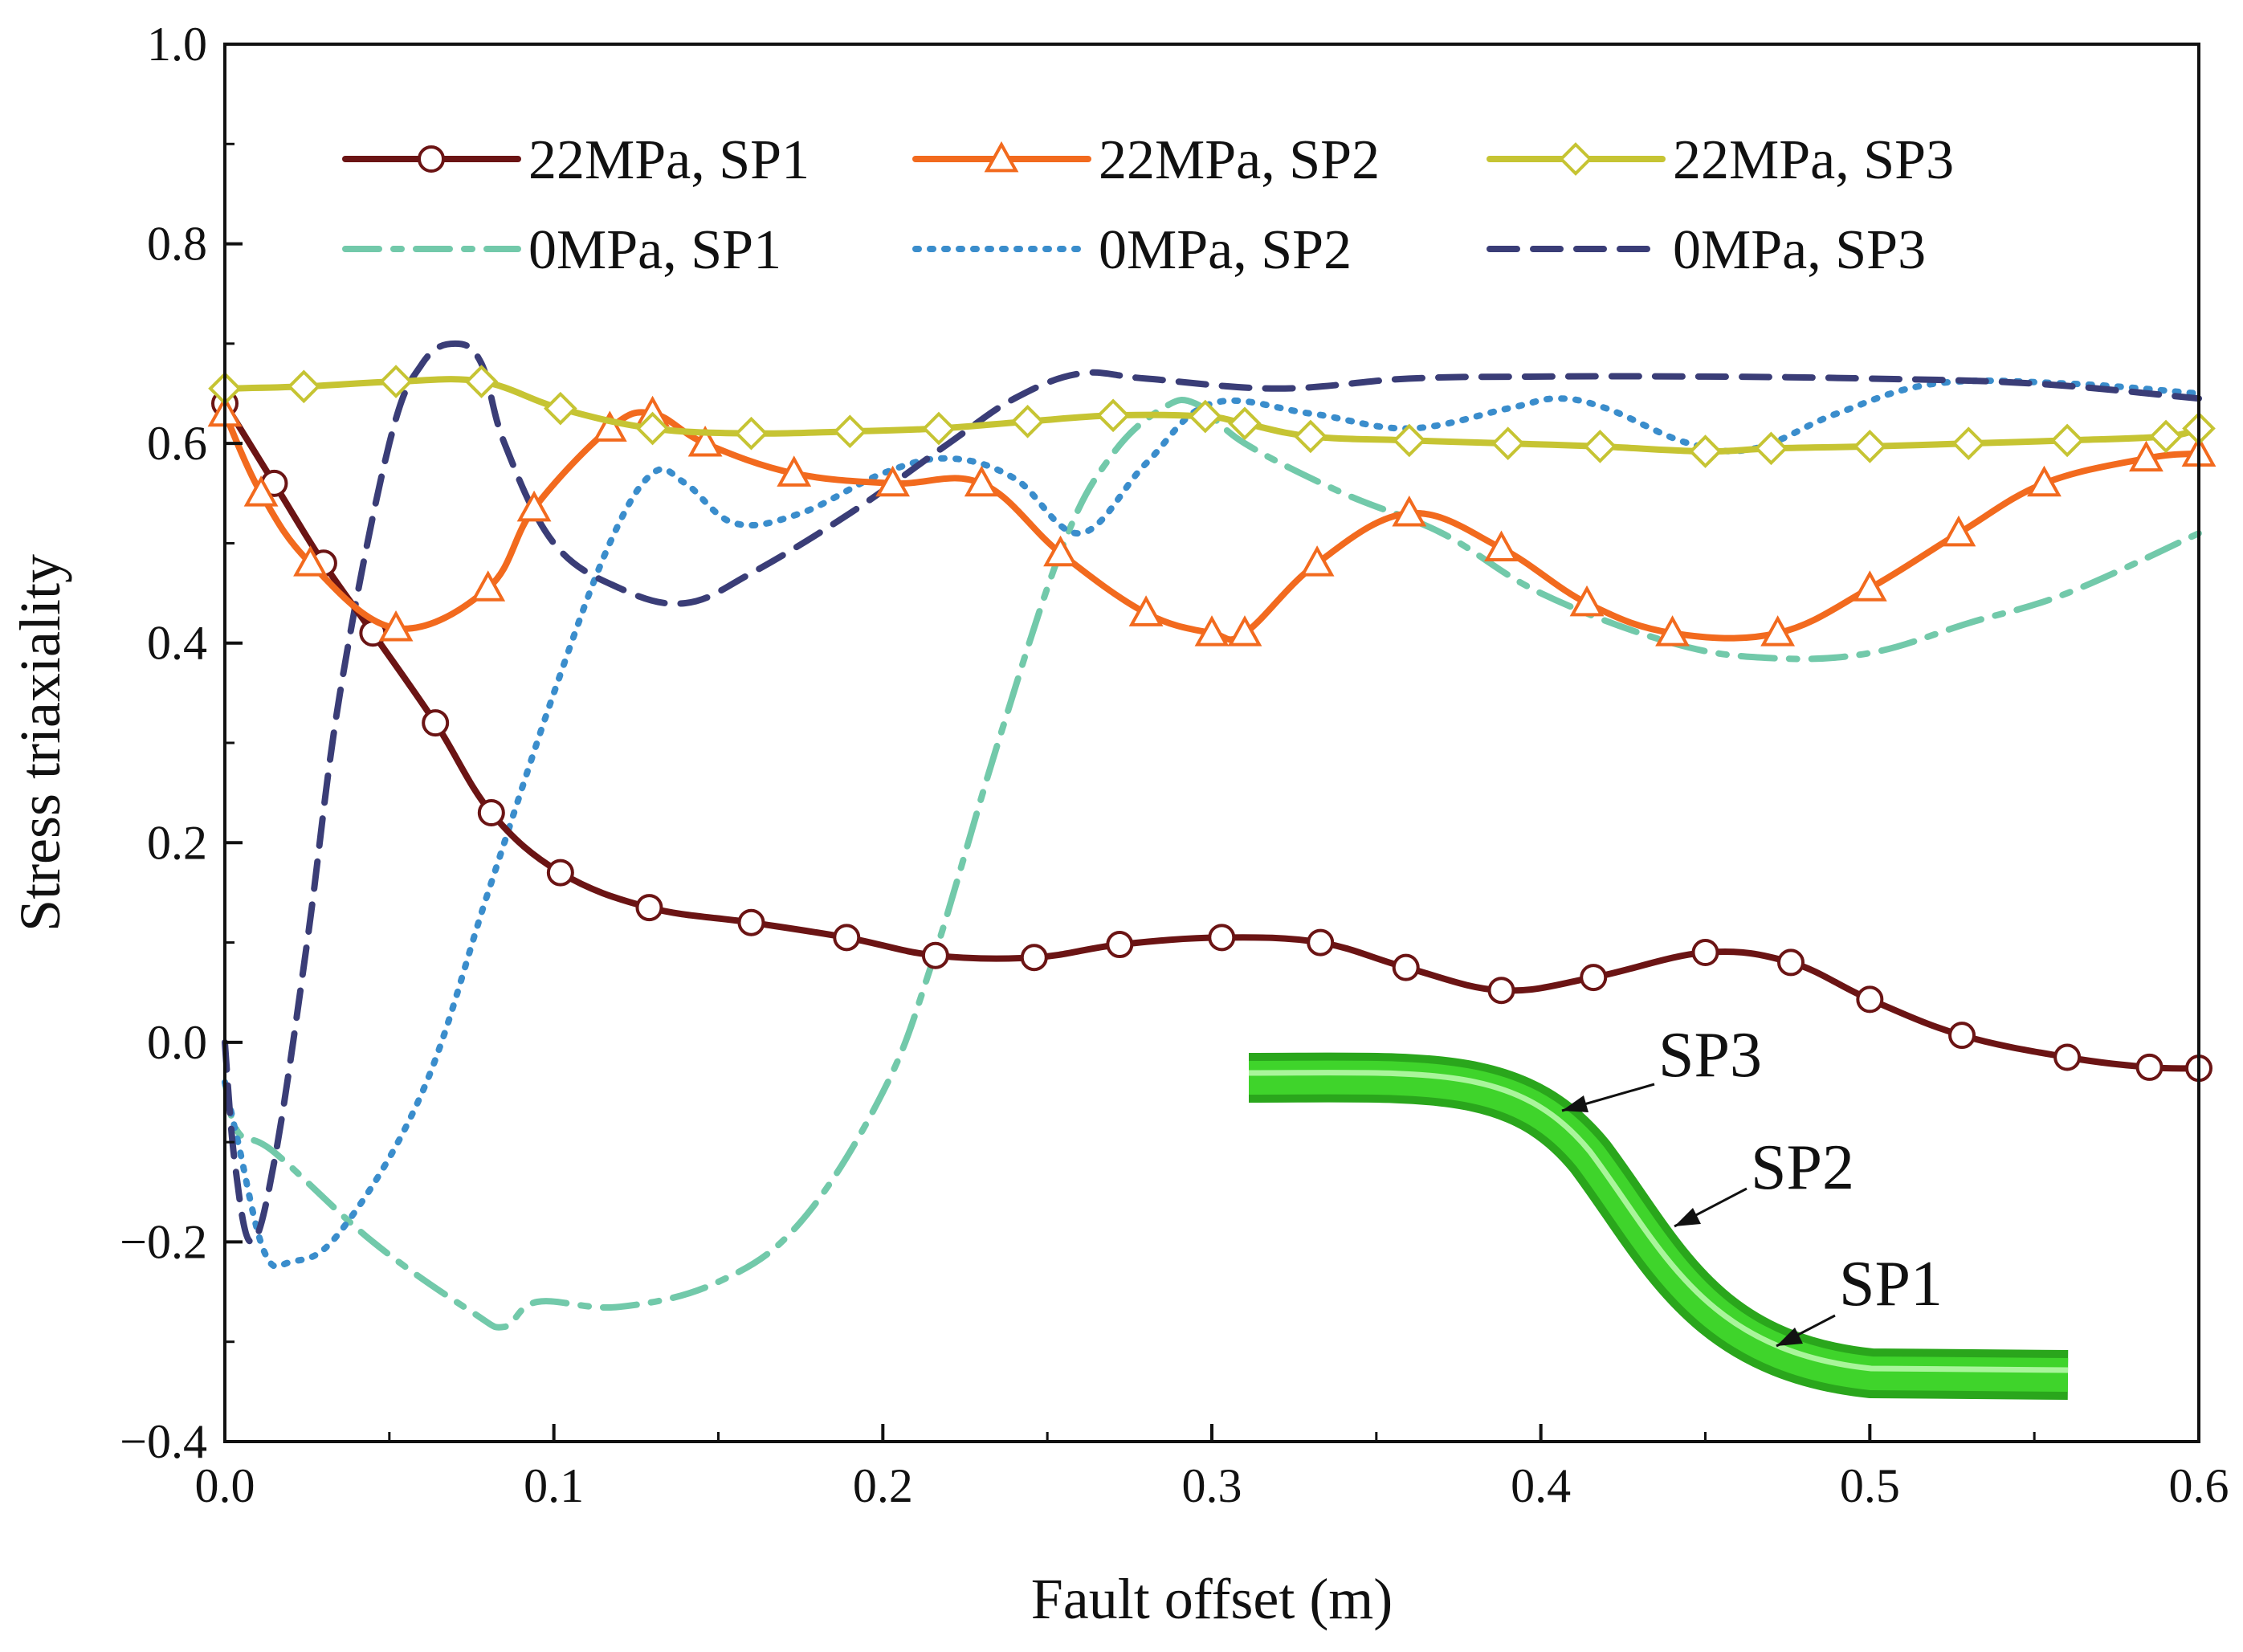 The width and height of the screenshot is (2243, 1652). What do you see at coordinates (883, 1485) in the screenshot?
I see `x-tick-label-2: 0.2` at bounding box center [883, 1485].